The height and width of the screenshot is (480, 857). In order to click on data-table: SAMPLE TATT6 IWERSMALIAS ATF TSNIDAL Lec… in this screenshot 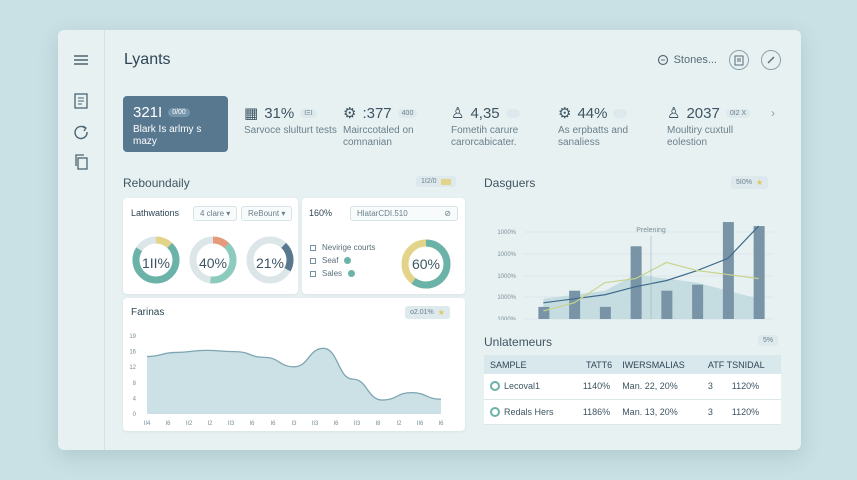, I will do `click(632, 390)`.